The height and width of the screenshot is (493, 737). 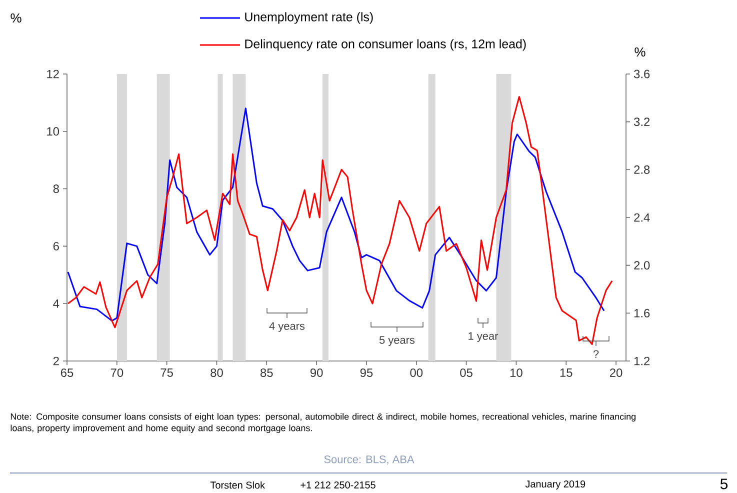 What do you see at coordinates (56, 189) in the screenshot?
I see `y-tick-label: 8` at bounding box center [56, 189].